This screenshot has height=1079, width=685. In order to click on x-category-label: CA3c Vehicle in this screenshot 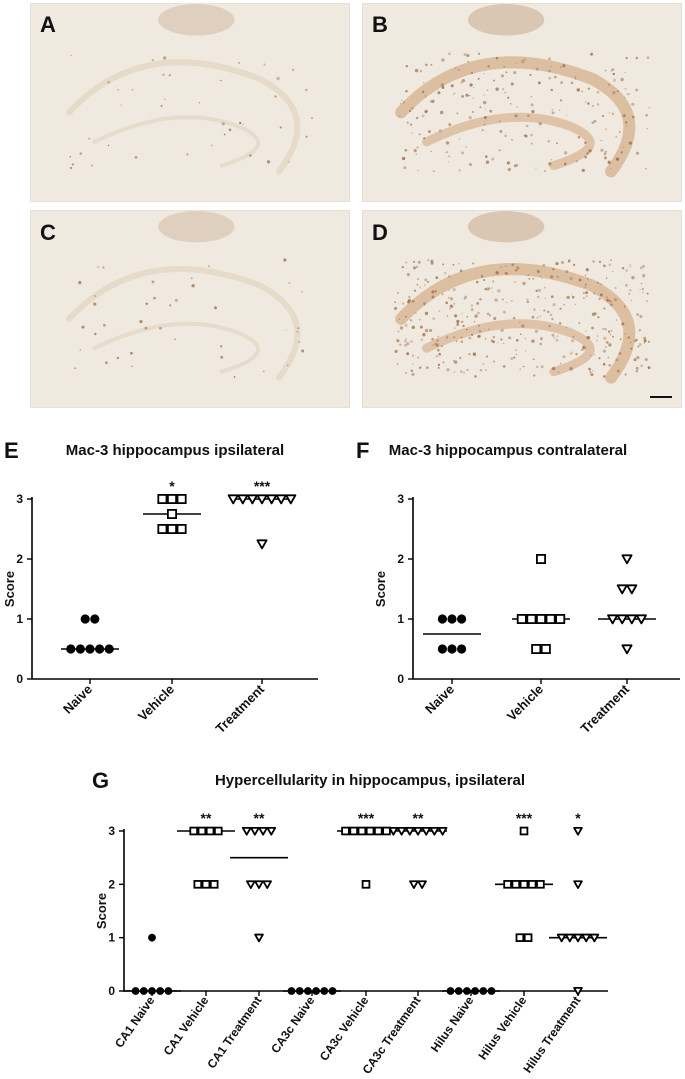, I will do `click(344, 1028)`.